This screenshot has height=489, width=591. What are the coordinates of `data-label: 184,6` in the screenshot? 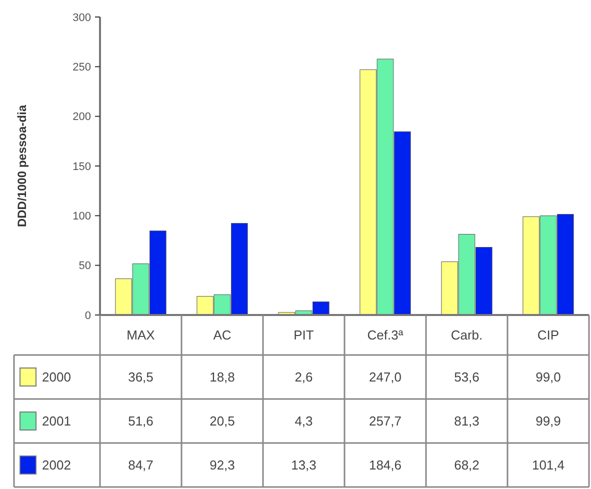 It's located at (385, 465).